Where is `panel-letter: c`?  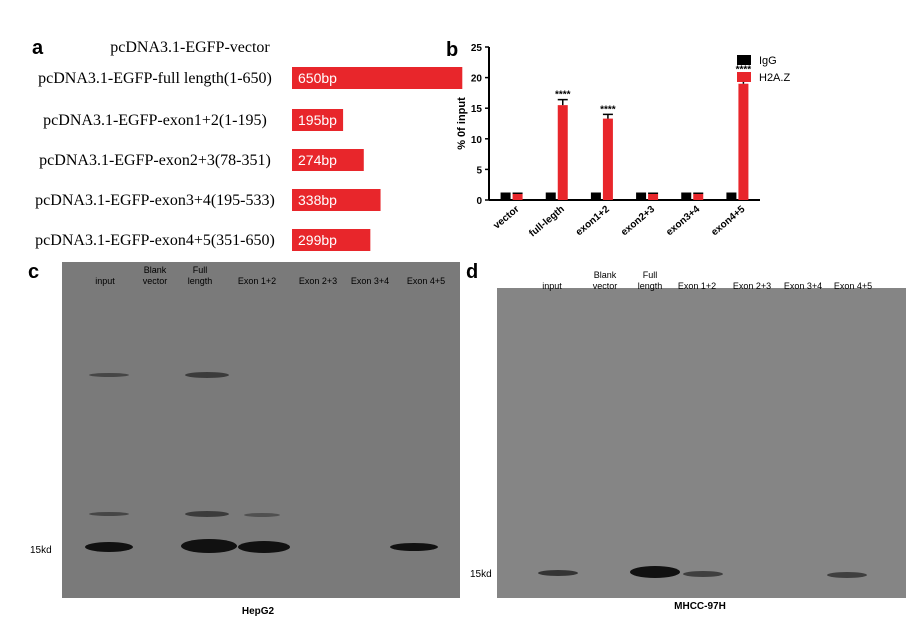
panel-letter: c is located at coordinates (33, 272).